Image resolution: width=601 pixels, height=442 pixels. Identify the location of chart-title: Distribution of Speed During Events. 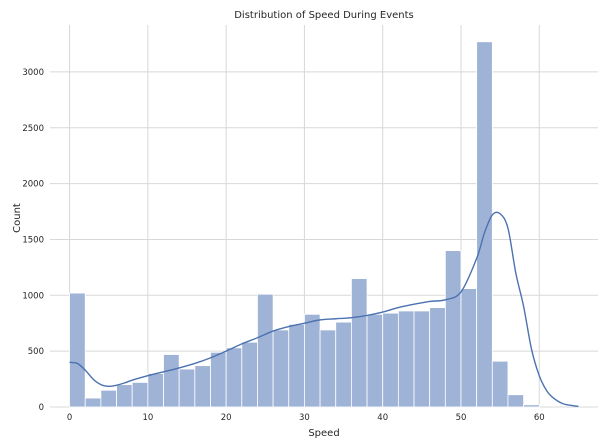
(324, 15).